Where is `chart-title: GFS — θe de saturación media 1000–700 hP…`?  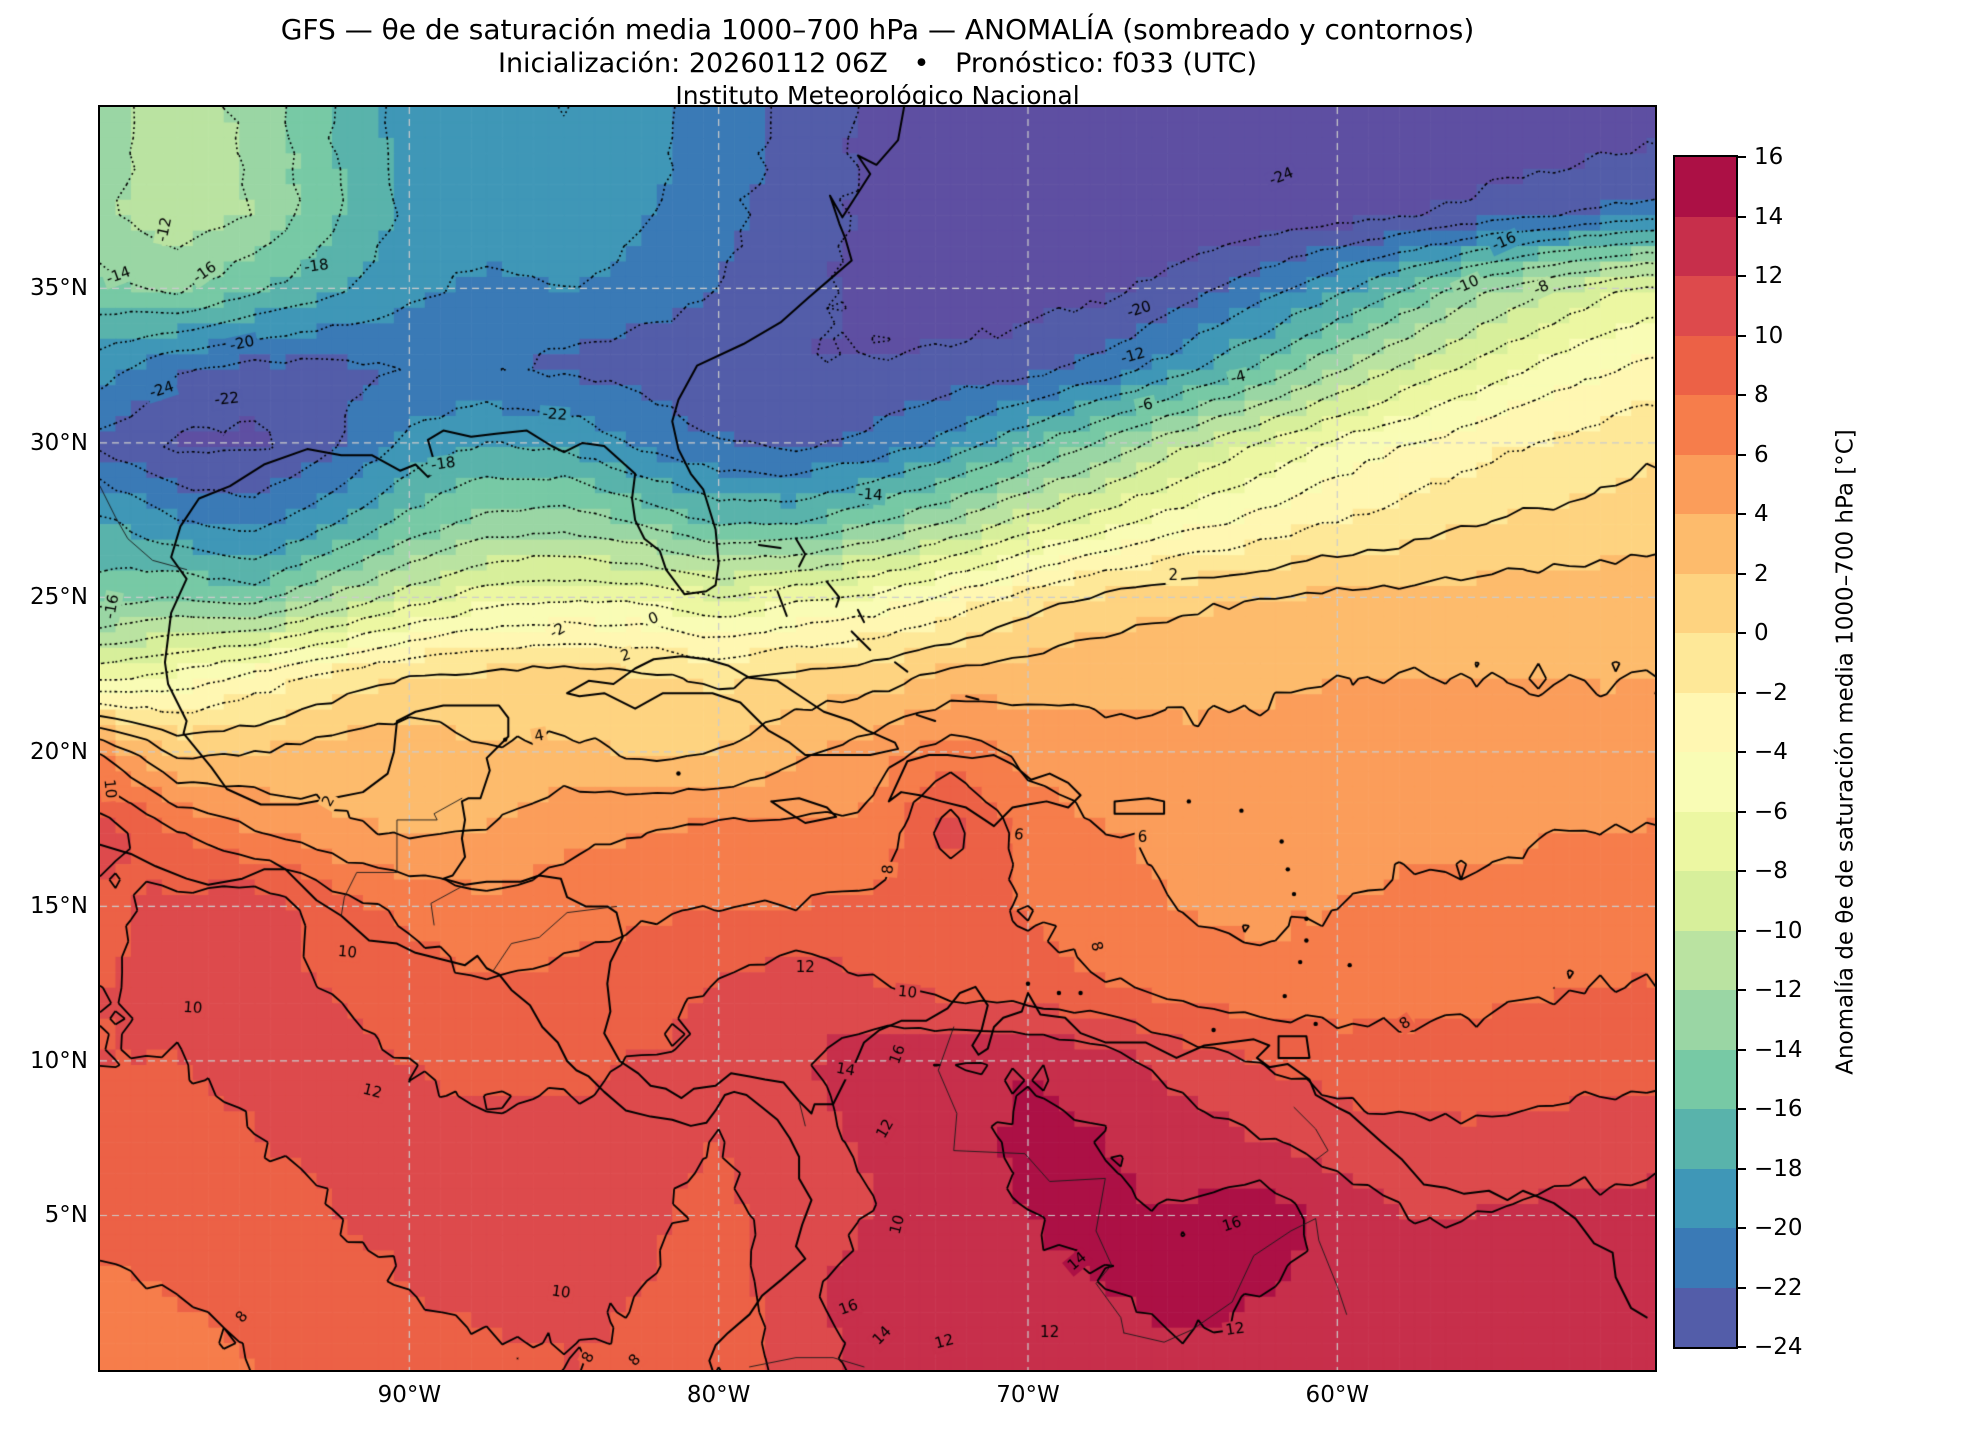
chart-title: GFS — θe de saturación media 1000–700 hP… is located at coordinates (877, 29).